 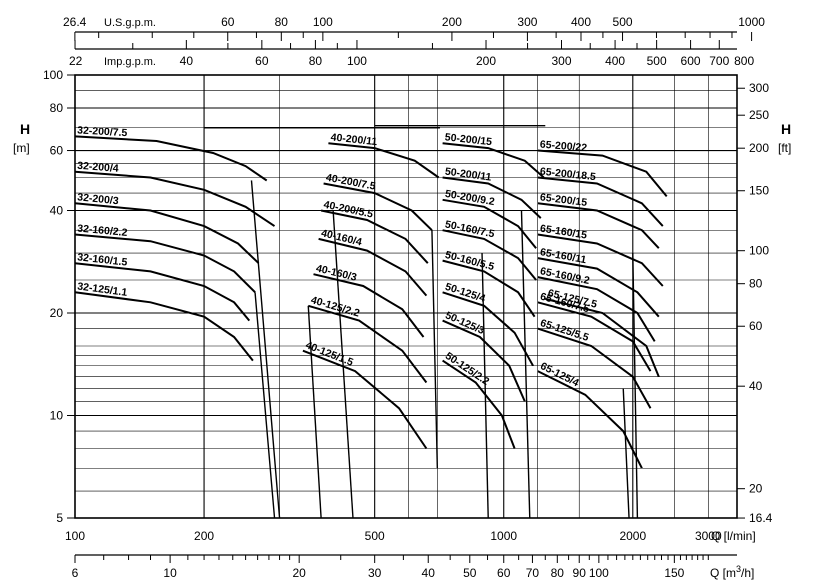 I want to click on x-axis-m3h-label-main: Q [m, so click(x=723, y=573).